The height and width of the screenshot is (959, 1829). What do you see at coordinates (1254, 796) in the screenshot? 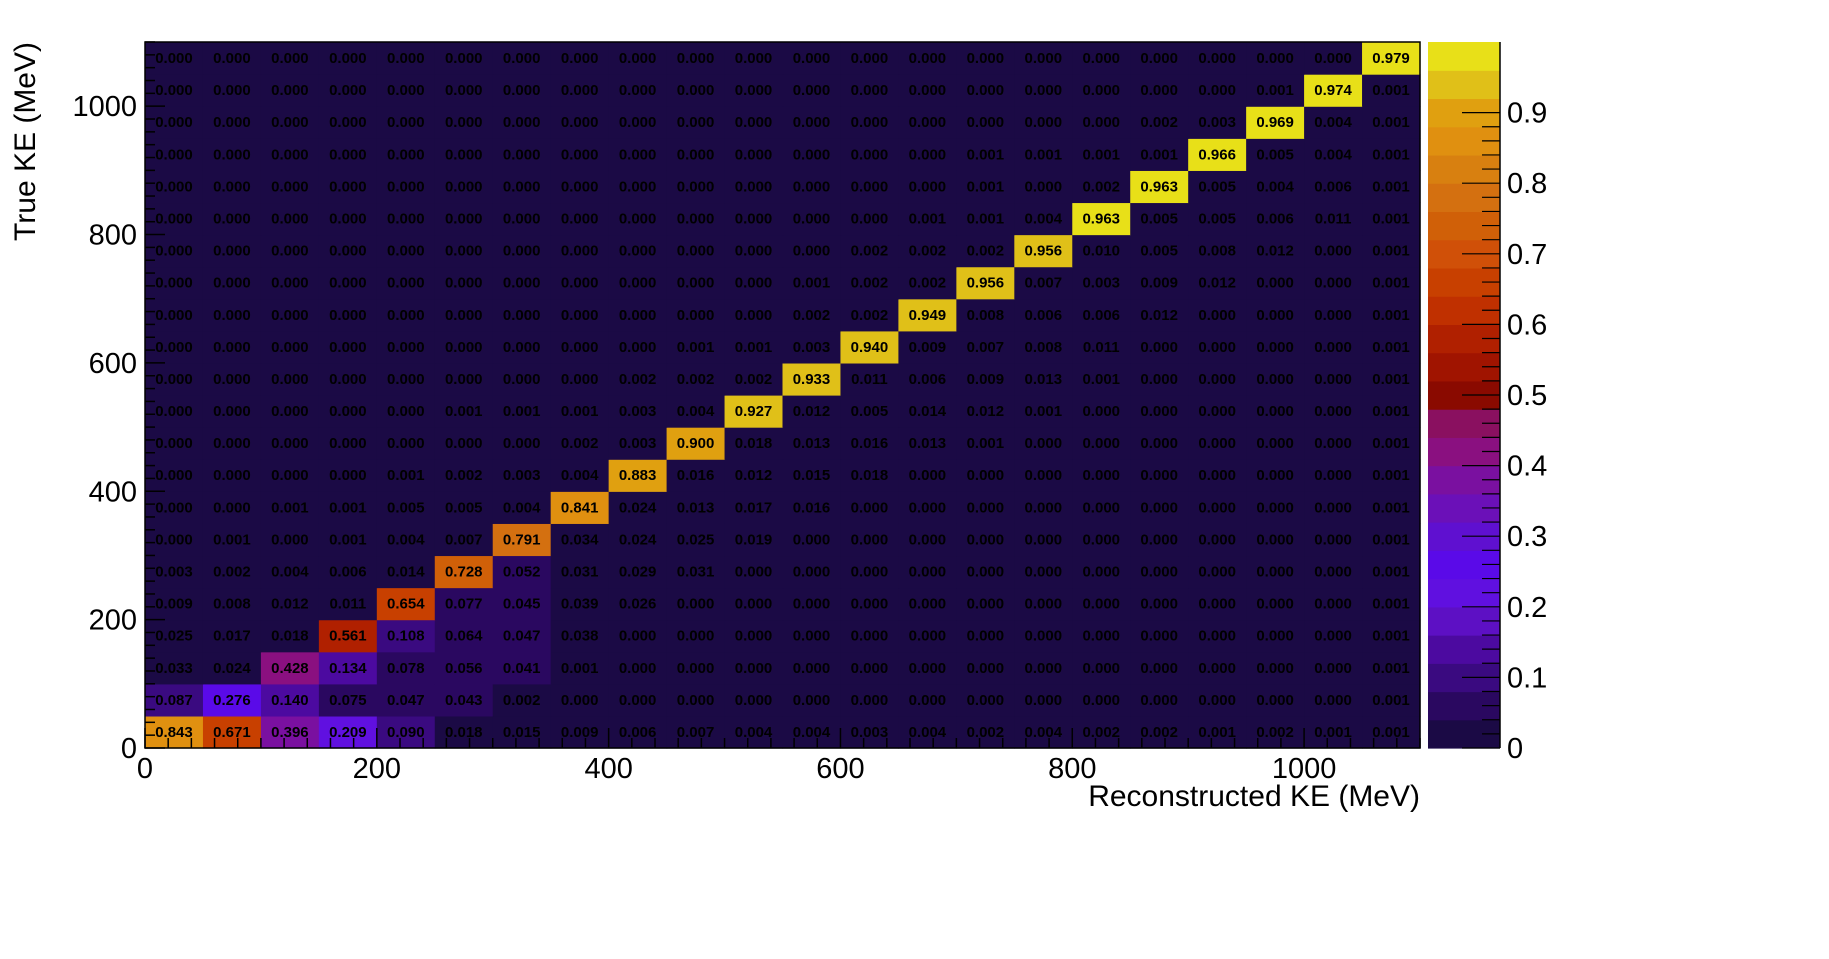
I see `x-axis-title: Reconstructed KE (MeV)` at bounding box center [1254, 796].